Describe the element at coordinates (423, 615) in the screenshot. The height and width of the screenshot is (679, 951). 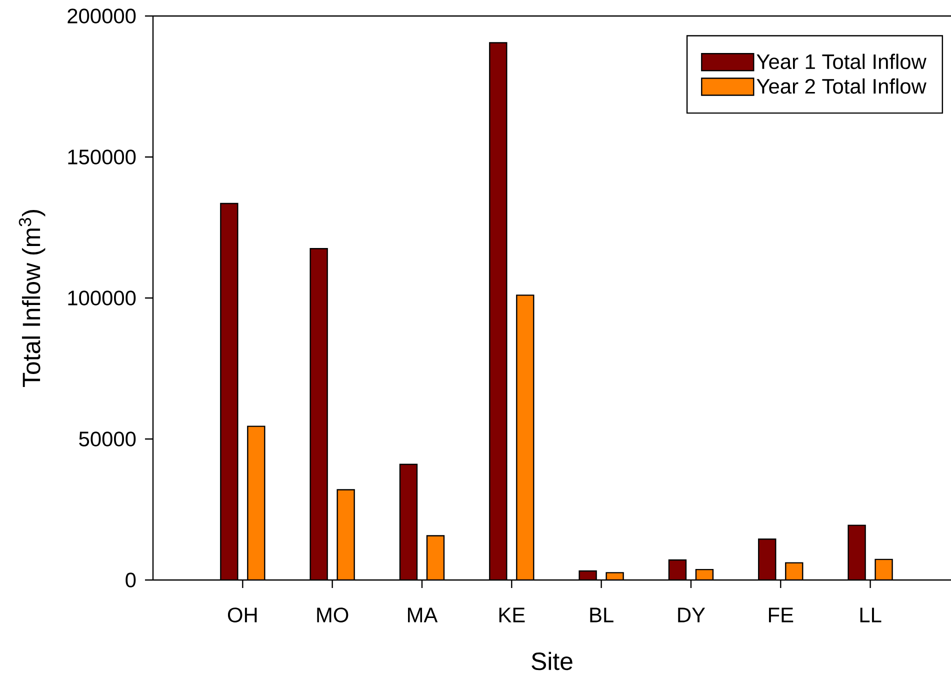
I see `x-tick-label: MA` at that location.